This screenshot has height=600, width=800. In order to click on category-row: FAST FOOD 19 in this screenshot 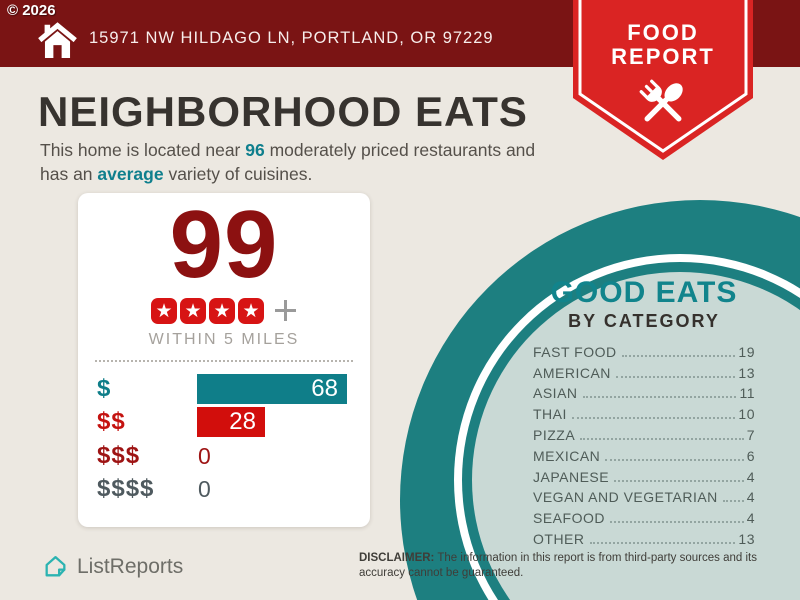, I will do `click(644, 349)`.